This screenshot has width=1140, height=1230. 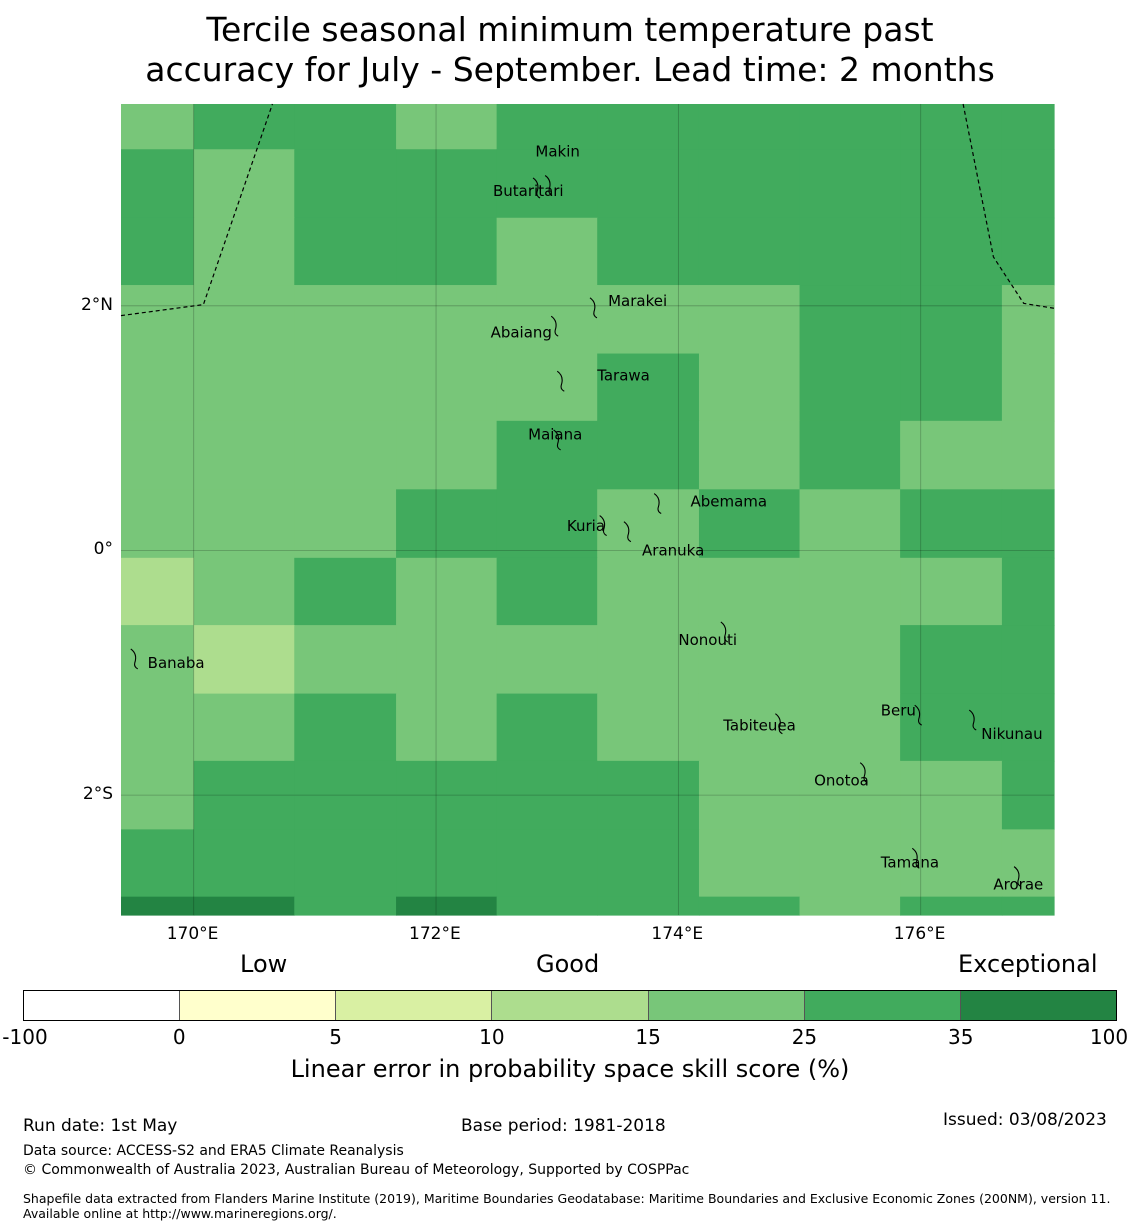 What do you see at coordinates (898, 711) in the screenshot?
I see `island-label: Beru` at bounding box center [898, 711].